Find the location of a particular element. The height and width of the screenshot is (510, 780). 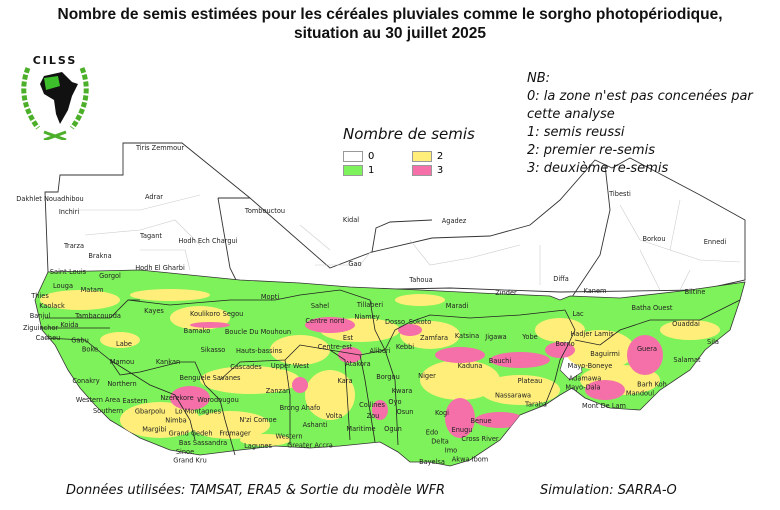

region-label: Ouaddai is located at coordinates (686, 324).